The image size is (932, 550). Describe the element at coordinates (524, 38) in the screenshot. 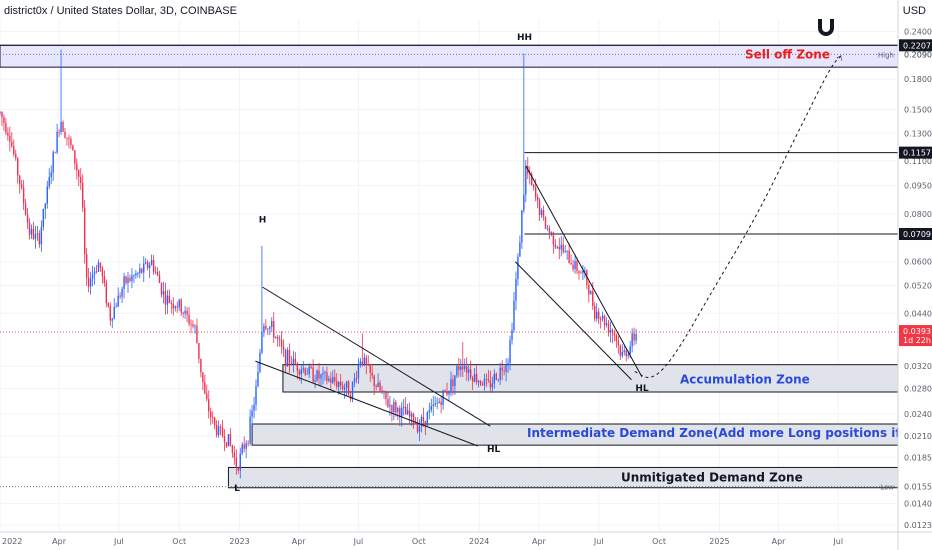

I see `swing-label-hh: HH` at that location.